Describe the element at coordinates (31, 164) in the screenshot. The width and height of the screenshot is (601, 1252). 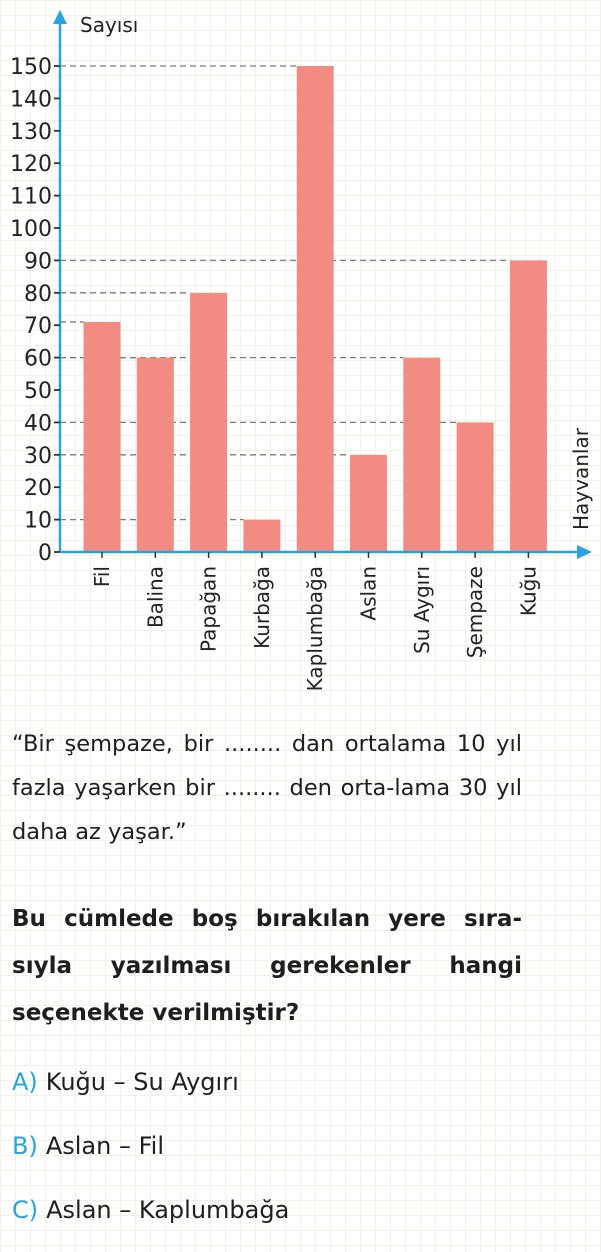
I see `y-tick-label-12: 120` at that location.